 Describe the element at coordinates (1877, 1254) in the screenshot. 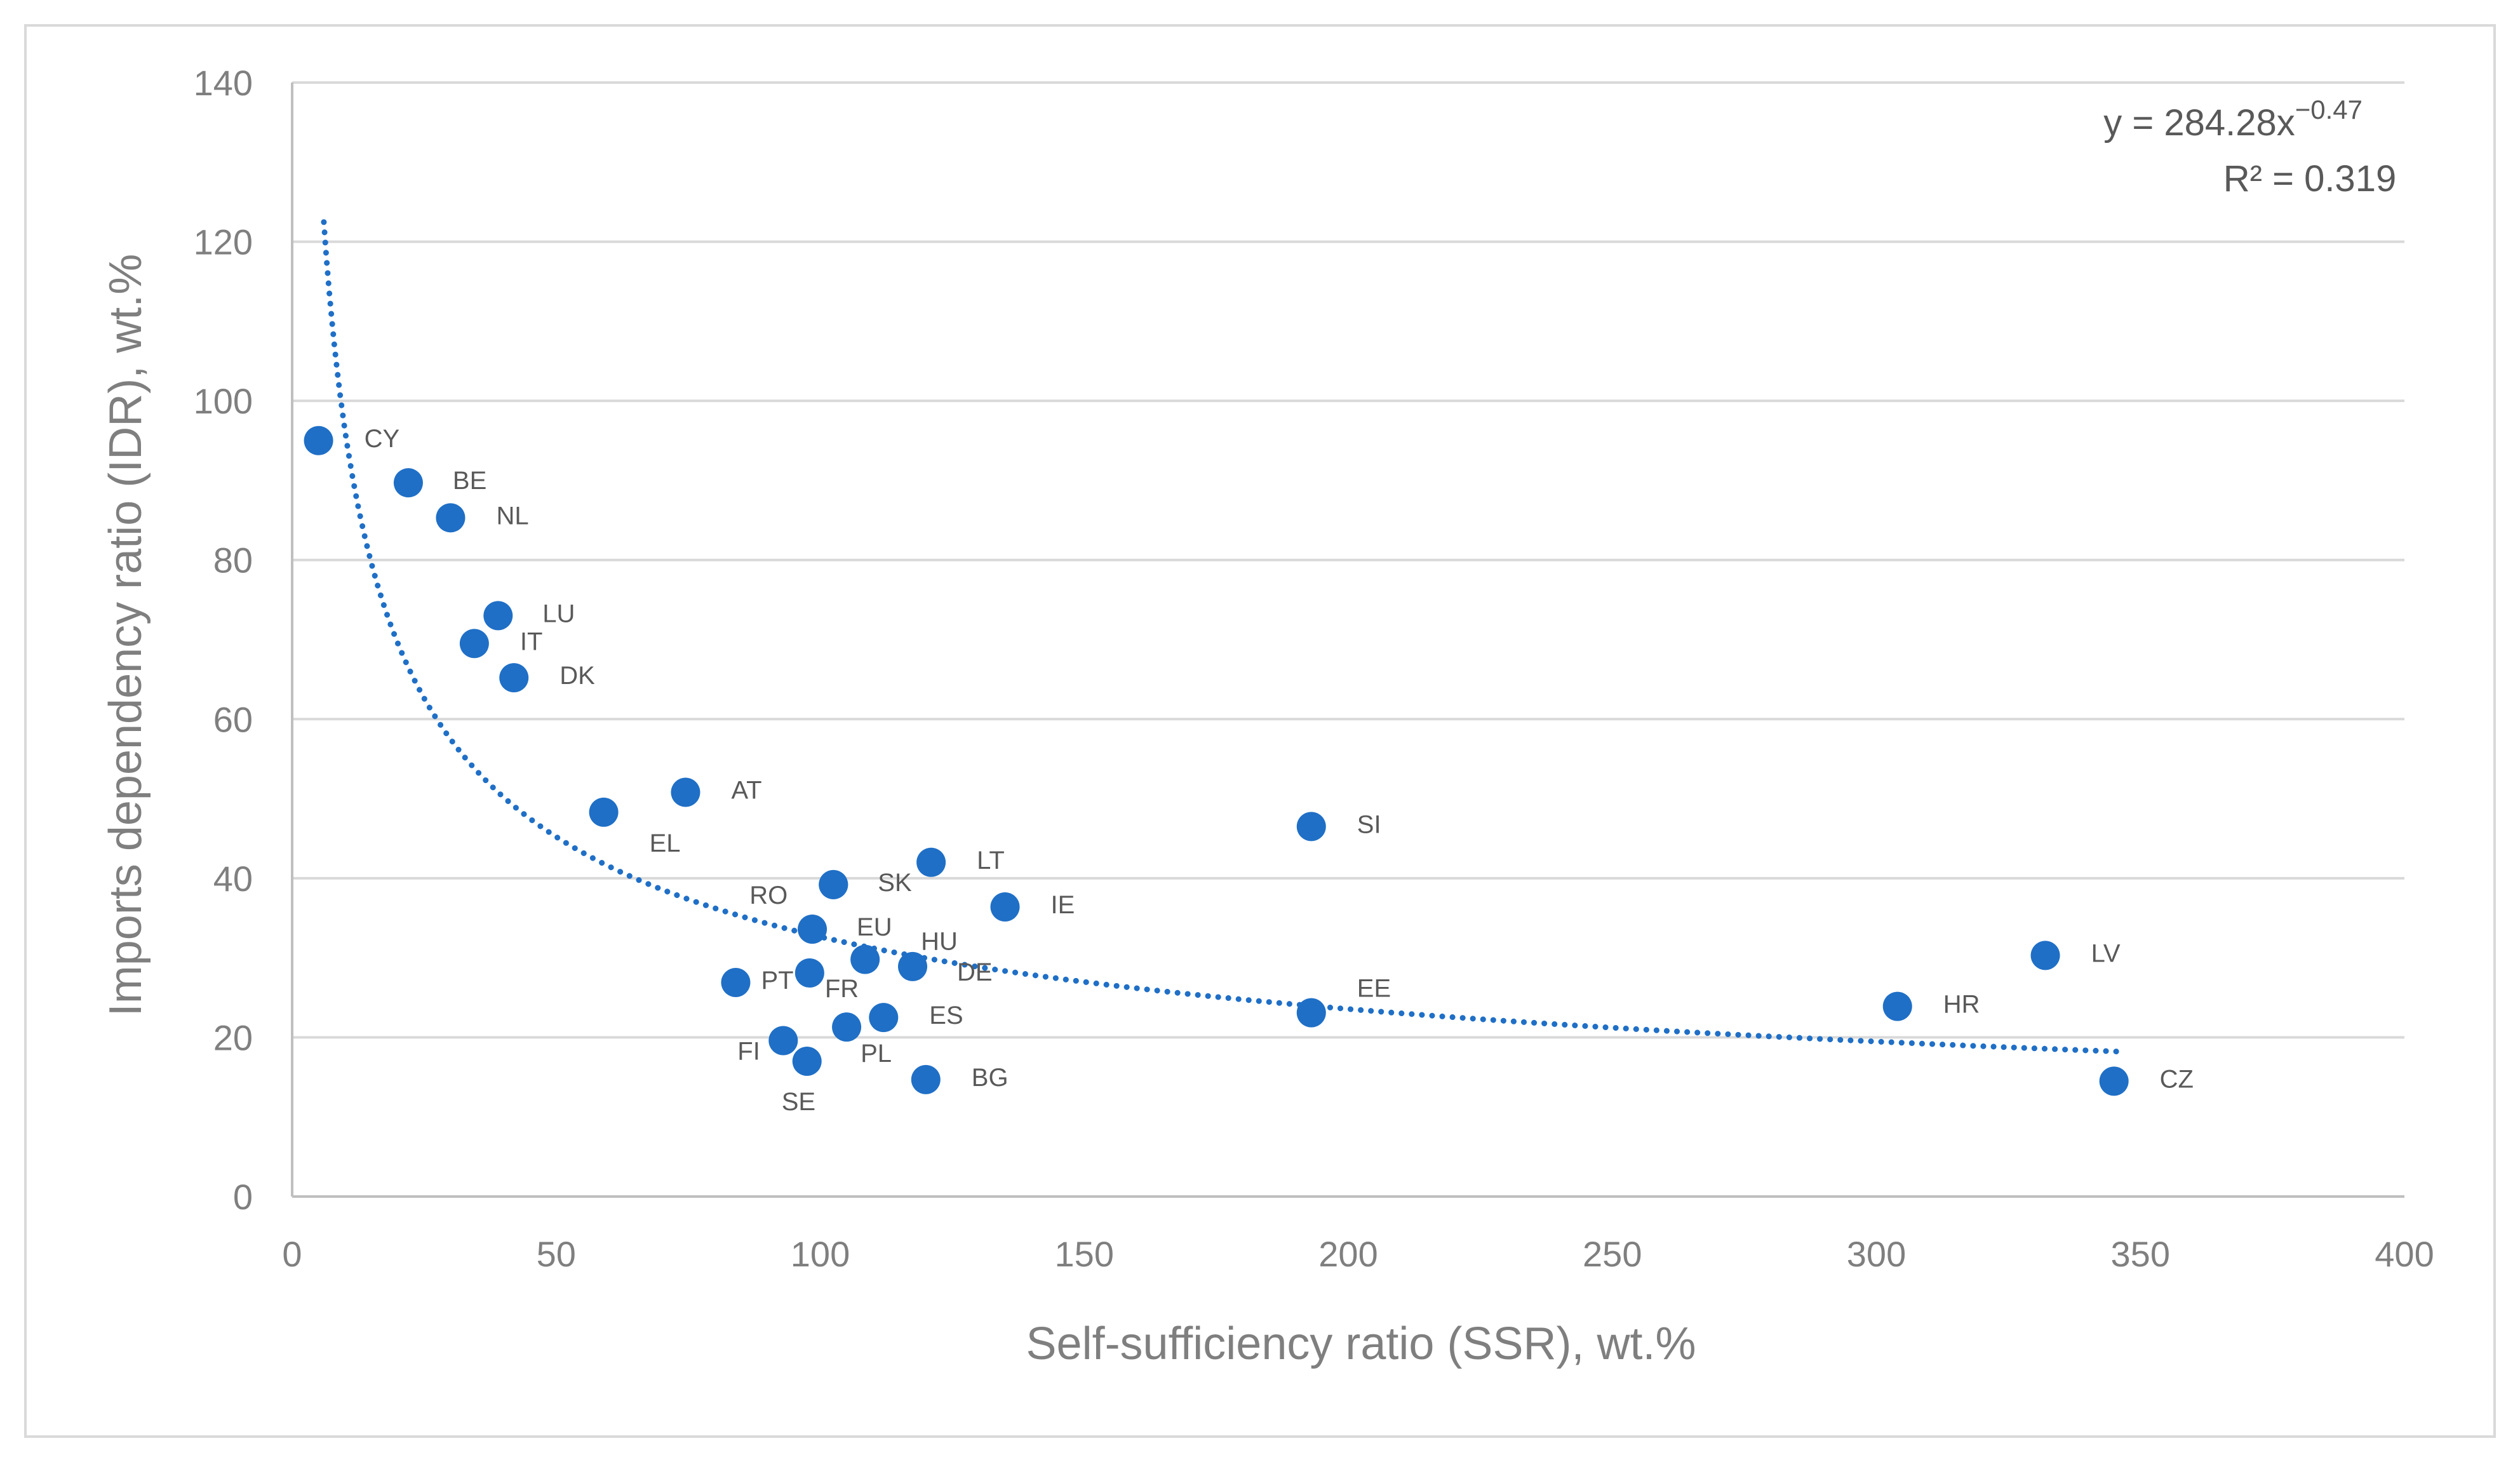

I see `x-tick-label: 300` at that location.